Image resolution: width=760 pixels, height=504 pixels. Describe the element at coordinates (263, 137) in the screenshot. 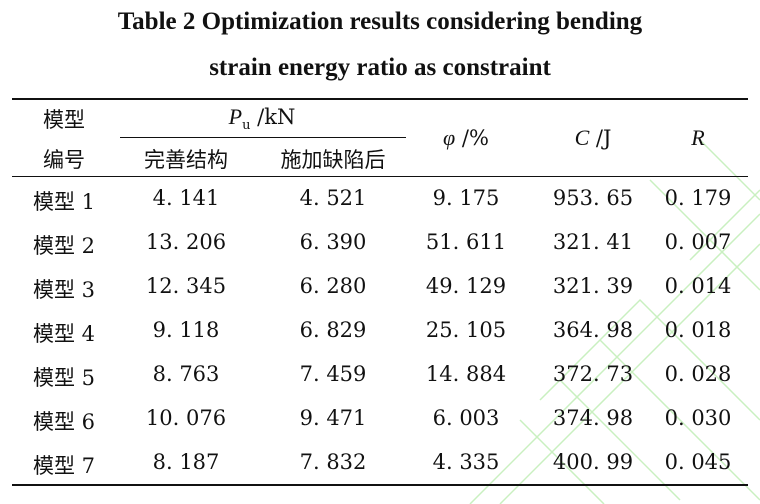

I see `pu-group-rule` at that location.